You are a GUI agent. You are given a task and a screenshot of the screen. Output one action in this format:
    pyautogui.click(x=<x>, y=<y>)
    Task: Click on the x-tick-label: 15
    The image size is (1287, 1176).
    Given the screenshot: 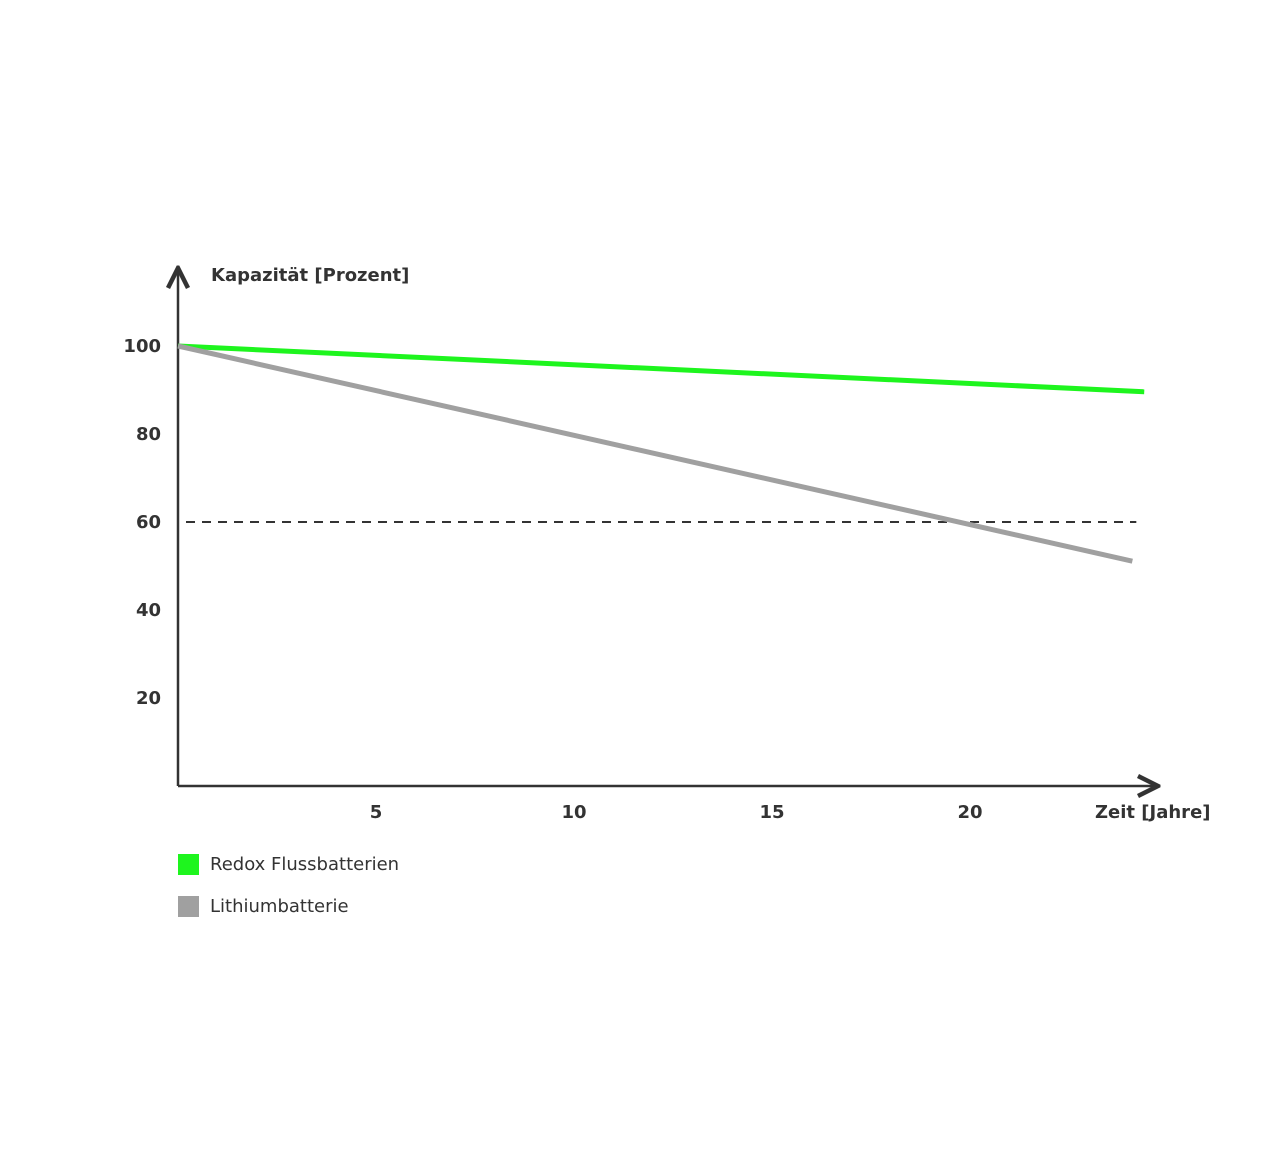 What is the action you would take?
    pyautogui.click(x=771, y=812)
    